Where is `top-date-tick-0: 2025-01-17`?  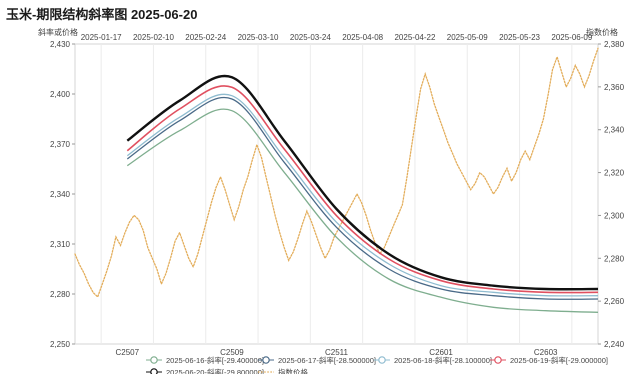 top-date-tick-0: 2025-01-17 is located at coordinates (101, 37).